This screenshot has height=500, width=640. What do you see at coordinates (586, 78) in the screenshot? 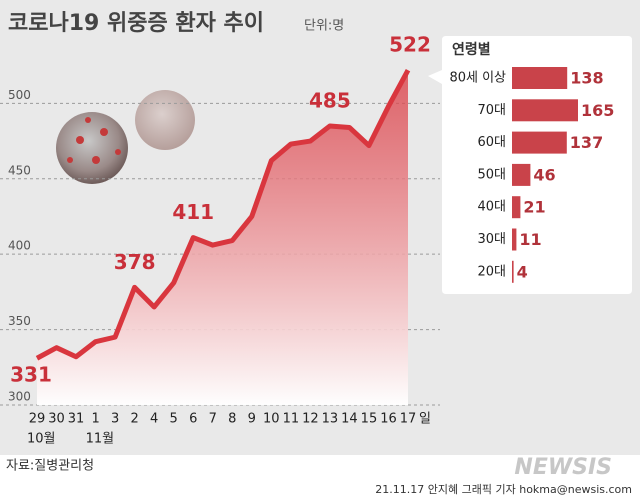
I see `value-label: 138` at bounding box center [586, 78].